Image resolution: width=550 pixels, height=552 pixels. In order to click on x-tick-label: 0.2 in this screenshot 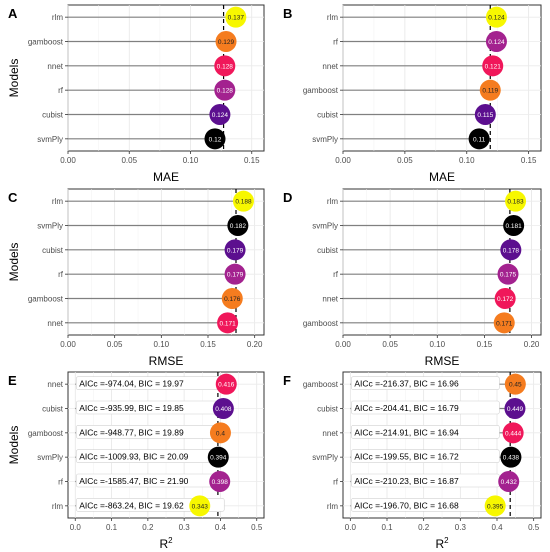, I will do `click(424, 527)`.